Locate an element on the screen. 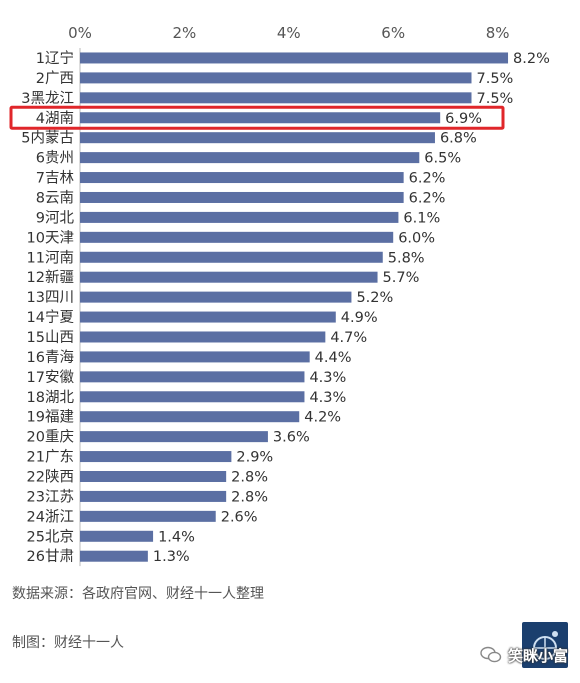 This screenshot has width=580, height=683. globe-logo is located at coordinates (545, 645).